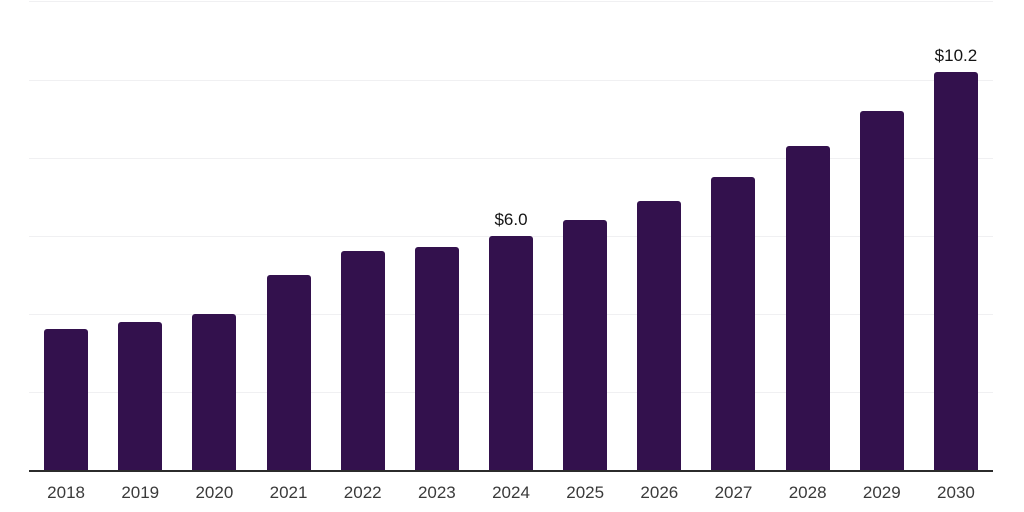  What do you see at coordinates (511, 471) in the screenshot?
I see `x-axis-line` at bounding box center [511, 471].